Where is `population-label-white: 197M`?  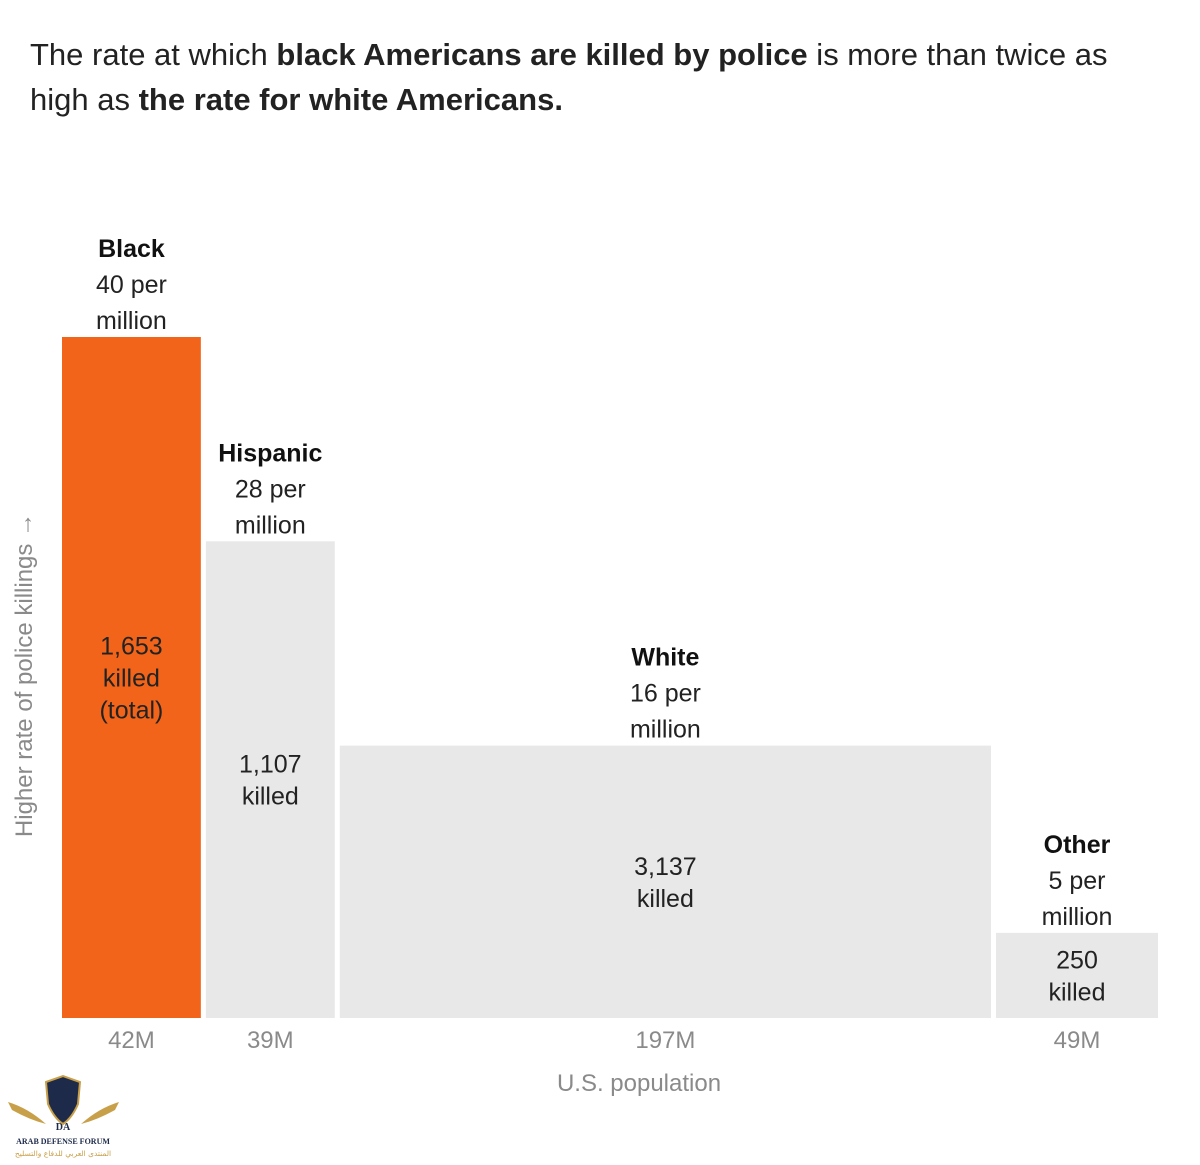 population-label-white: 197M is located at coordinates (665, 1040).